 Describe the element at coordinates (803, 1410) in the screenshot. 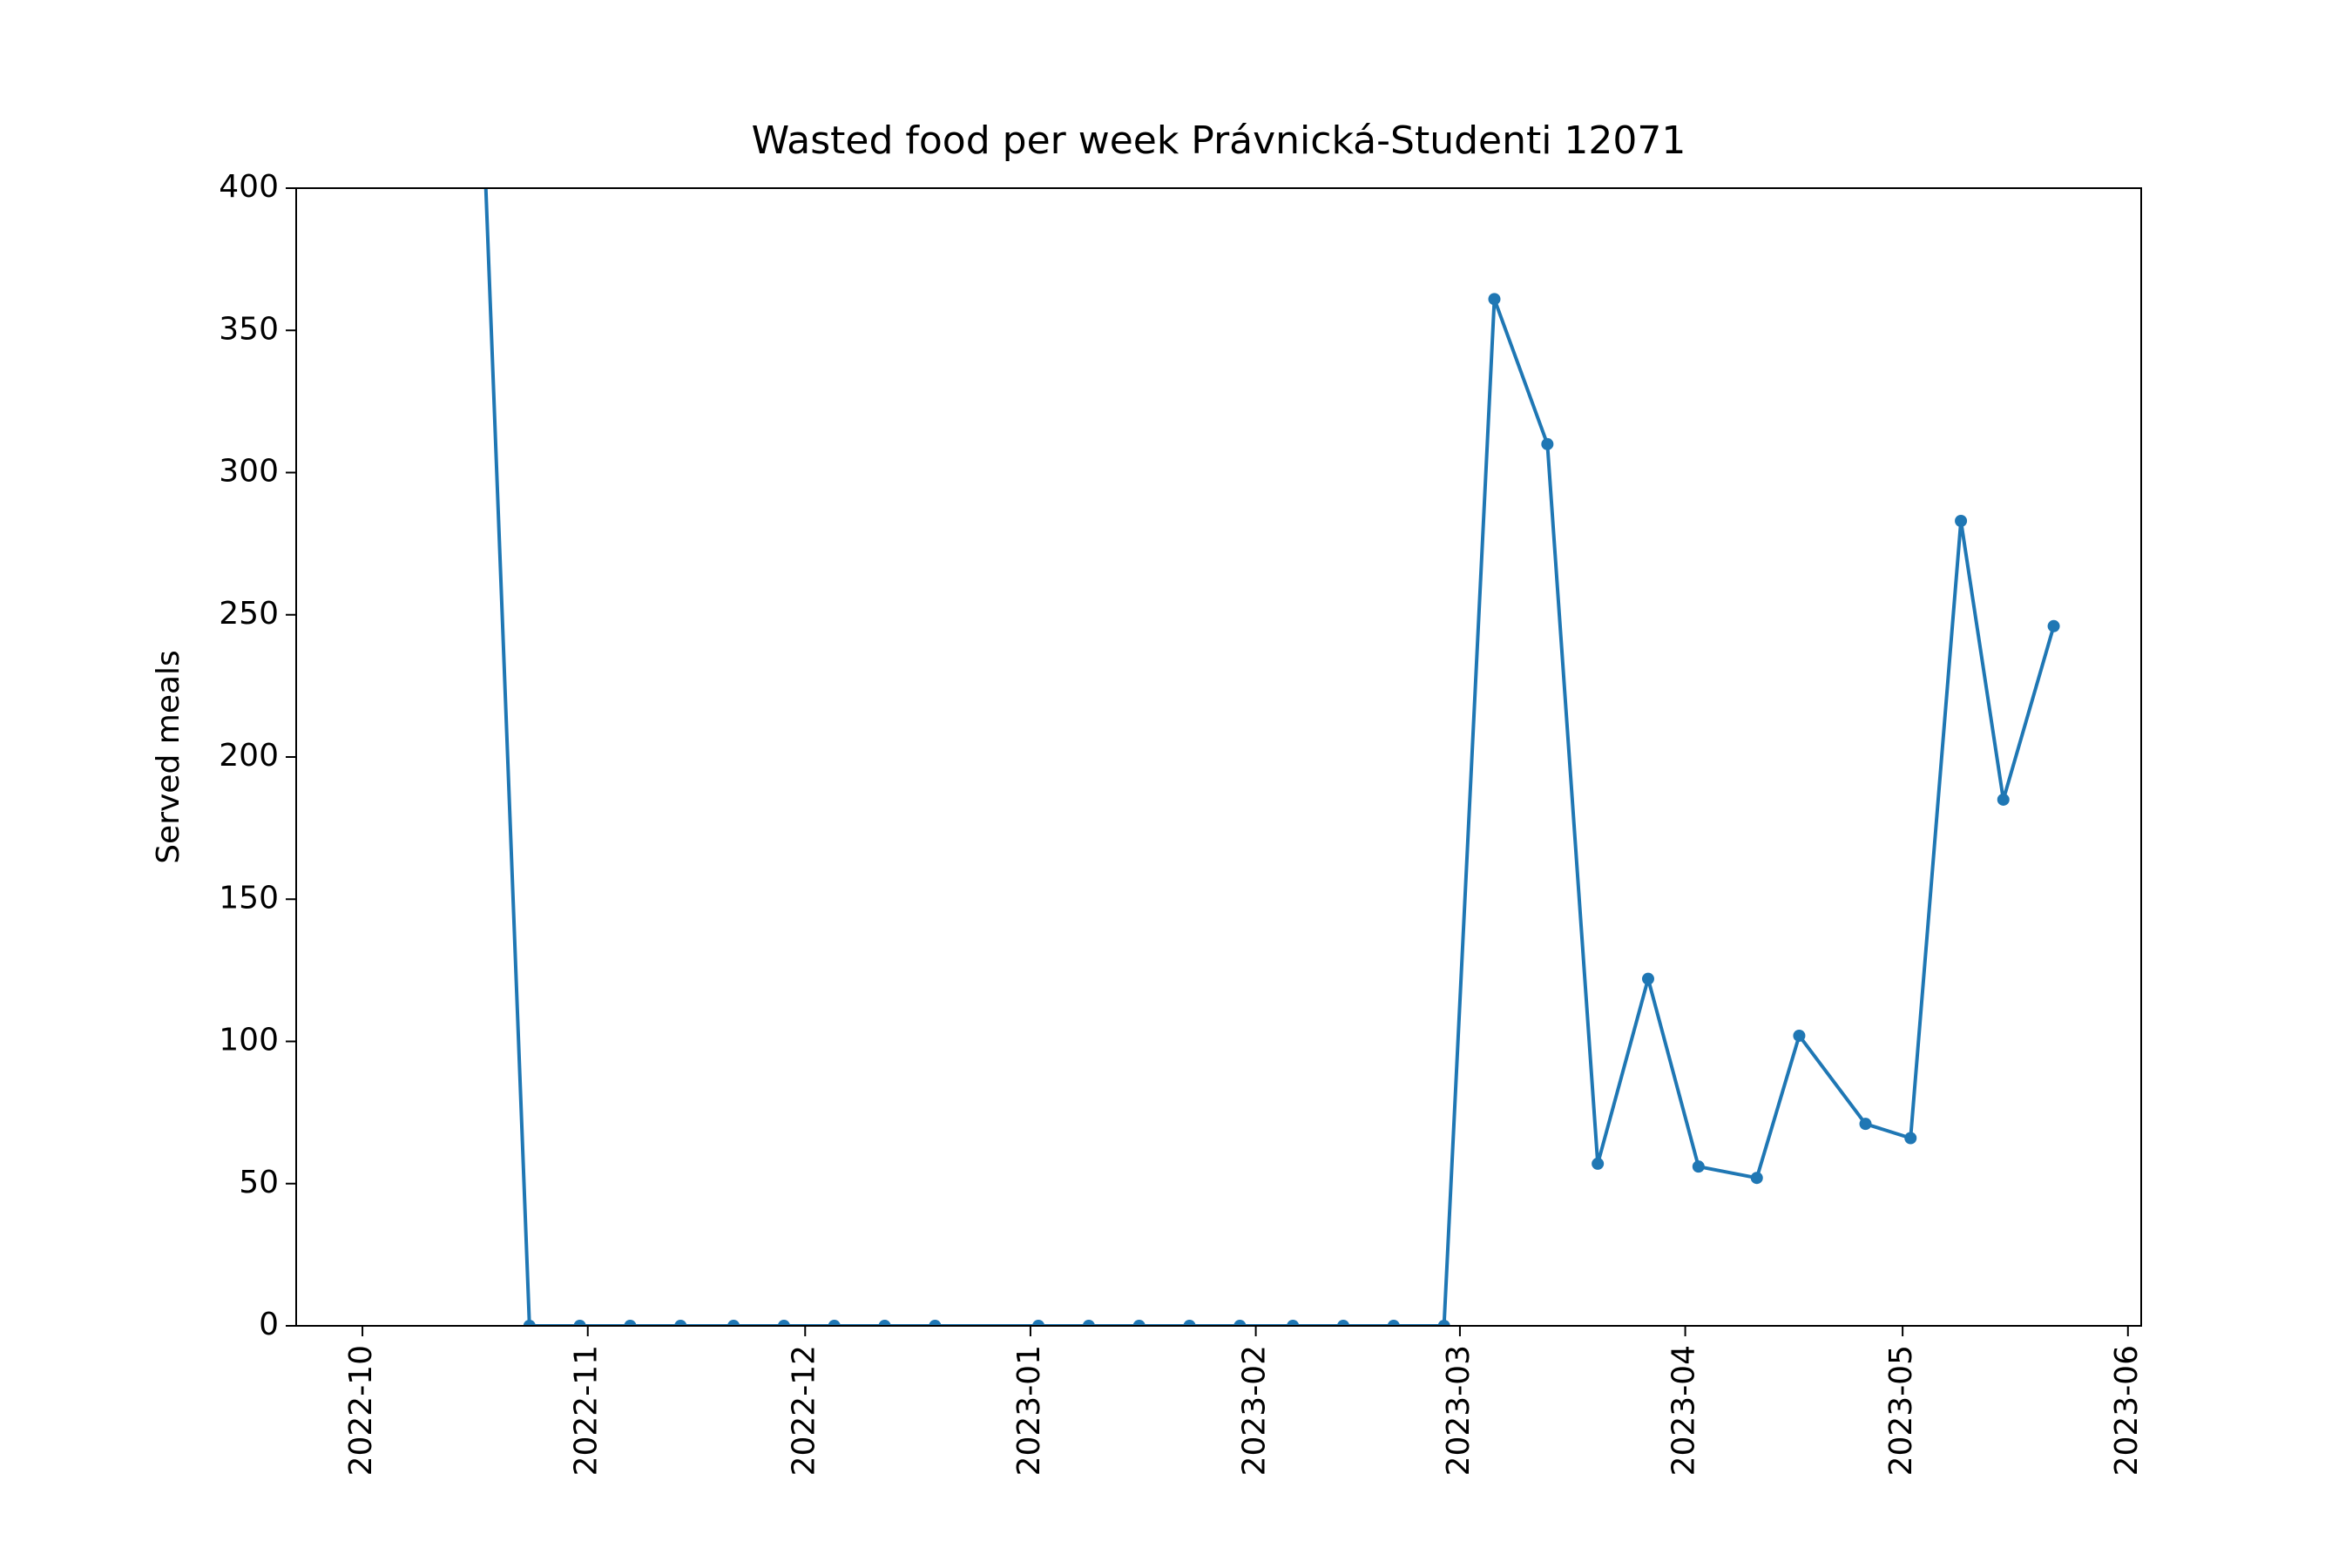

I see `x-tick-label: 2022-12` at that location.